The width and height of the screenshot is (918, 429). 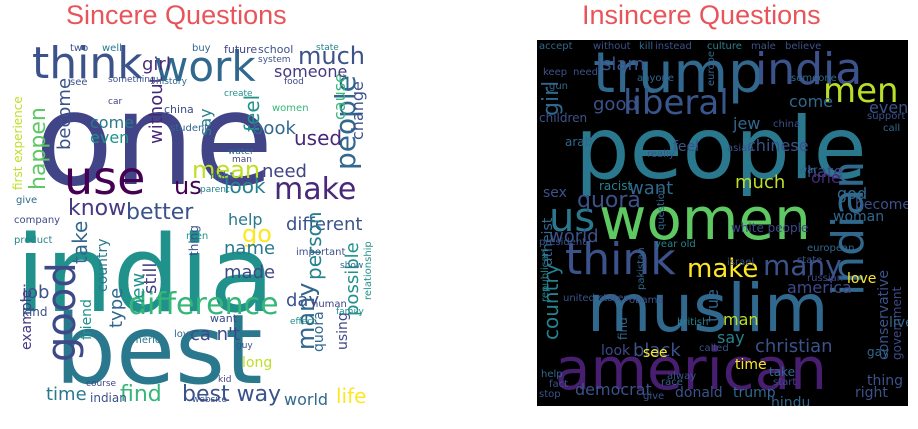 What do you see at coordinates (250, 248) in the screenshot?
I see `word: name` at bounding box center [250, 248].